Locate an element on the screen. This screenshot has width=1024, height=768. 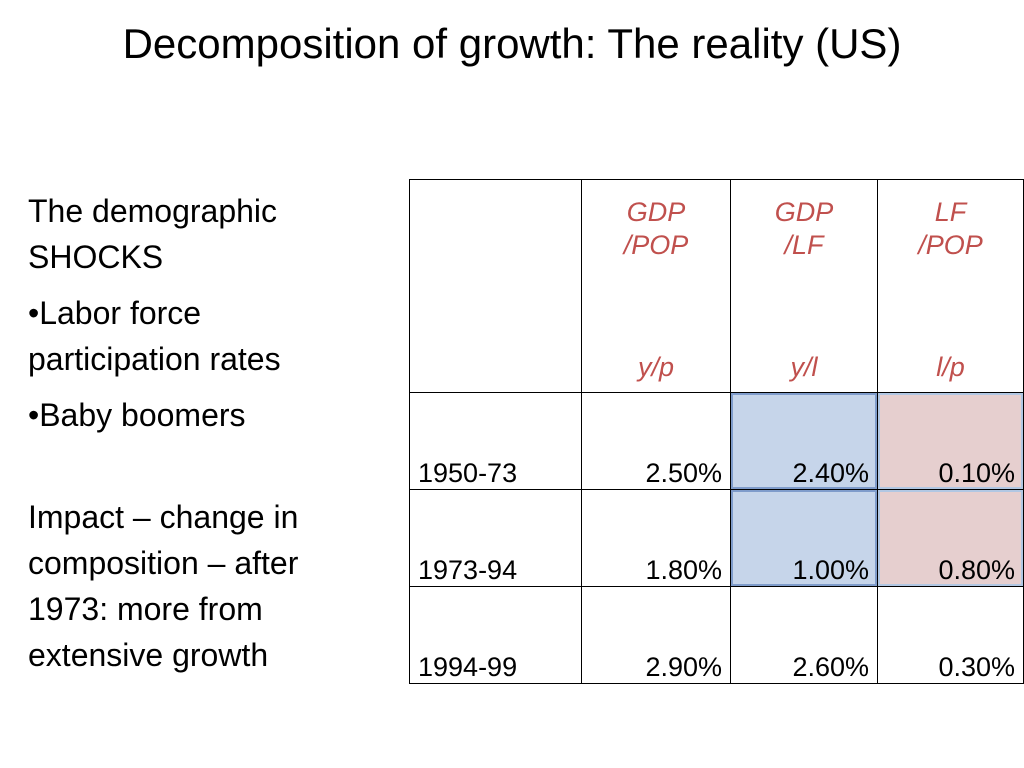
bullet-line: participation rates is located at coordinates (154, 359).